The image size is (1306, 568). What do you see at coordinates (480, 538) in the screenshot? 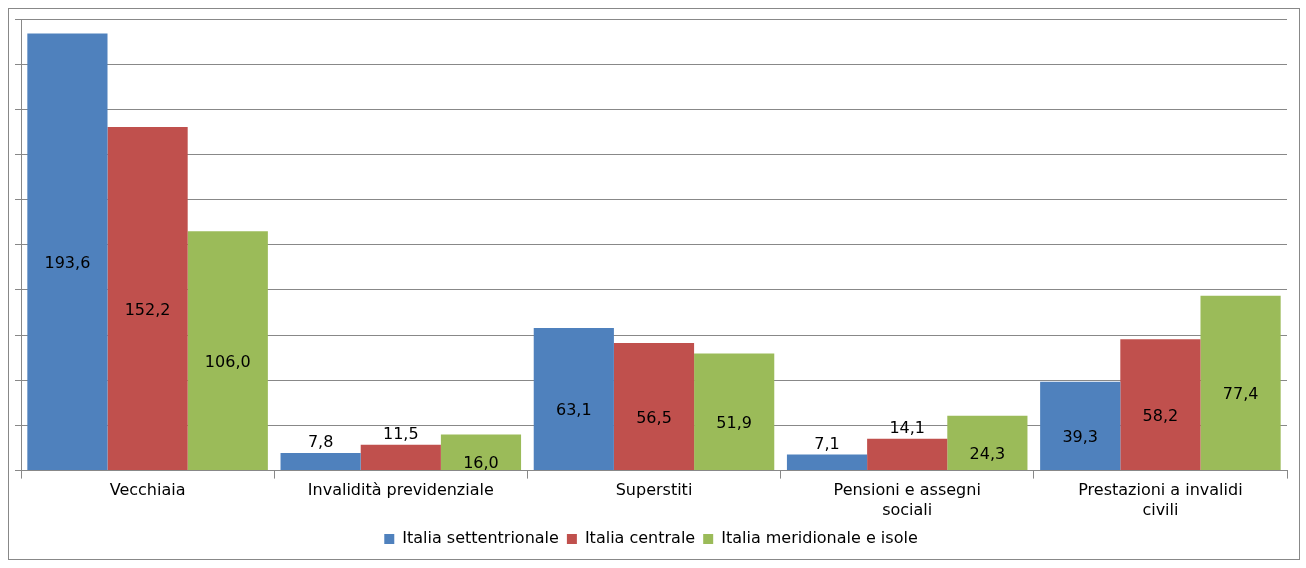
I see `legend-label: Italia settentrionale` at bounding box center [480, 538].